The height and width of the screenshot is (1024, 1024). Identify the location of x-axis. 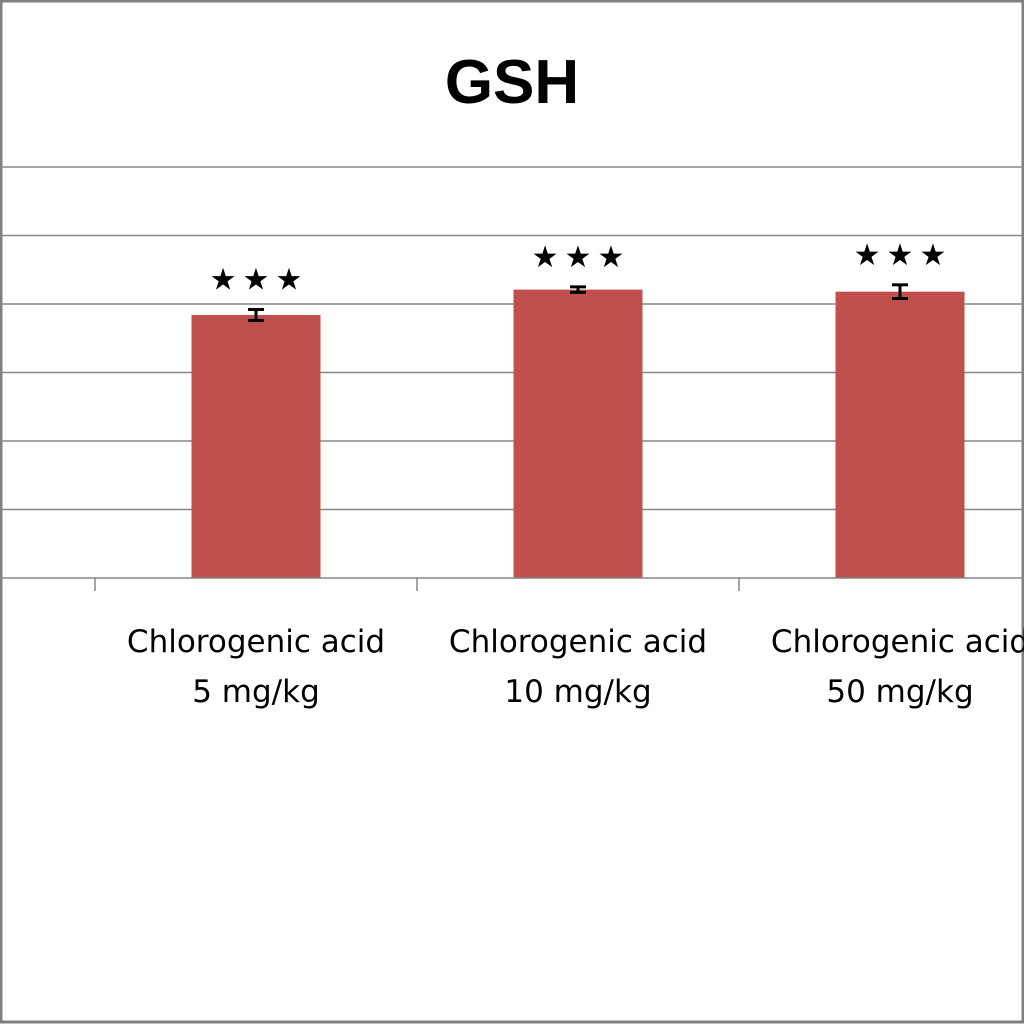
(512, 584).